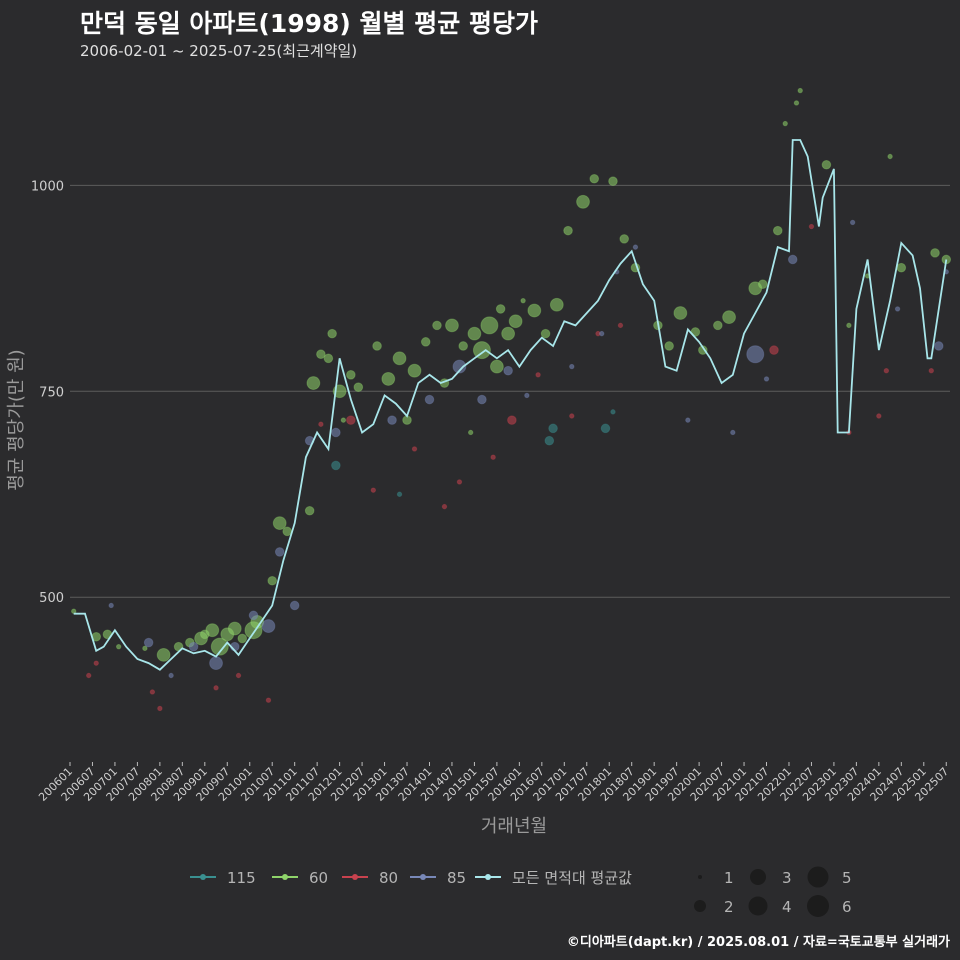  Describe the element at coordinates (241, 878) in the screenshot. I see `legend-label: 115` at that location.